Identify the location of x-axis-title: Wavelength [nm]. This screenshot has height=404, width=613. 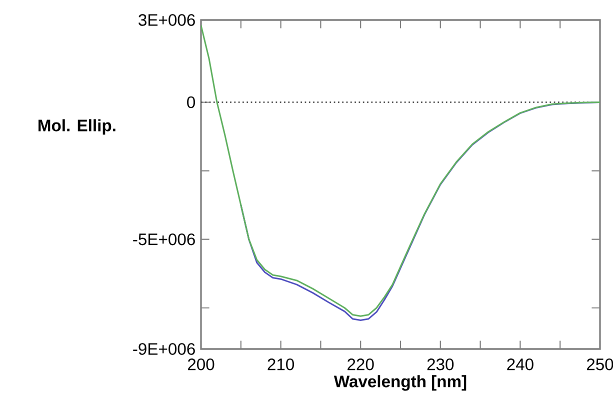
(400, 383).